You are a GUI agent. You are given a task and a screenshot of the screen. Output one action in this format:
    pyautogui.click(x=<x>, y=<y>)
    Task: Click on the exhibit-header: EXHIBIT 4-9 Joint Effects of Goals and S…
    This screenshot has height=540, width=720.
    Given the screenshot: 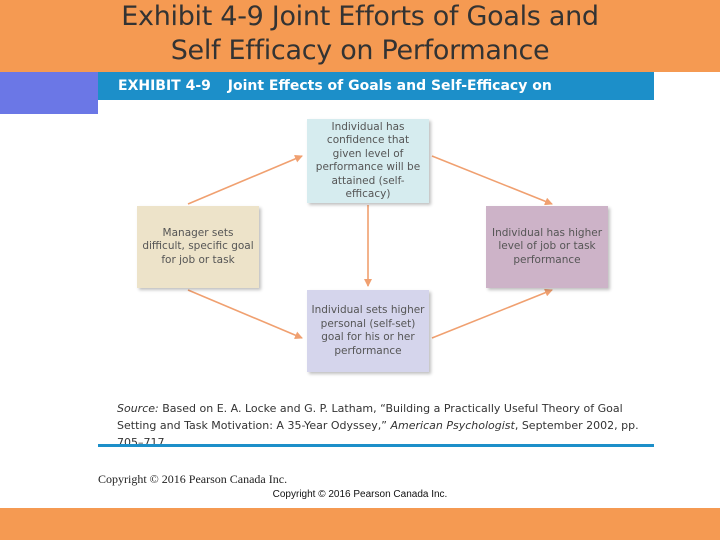 What is the action you would take?
    pyautogui.click(x=376, y=97)
    